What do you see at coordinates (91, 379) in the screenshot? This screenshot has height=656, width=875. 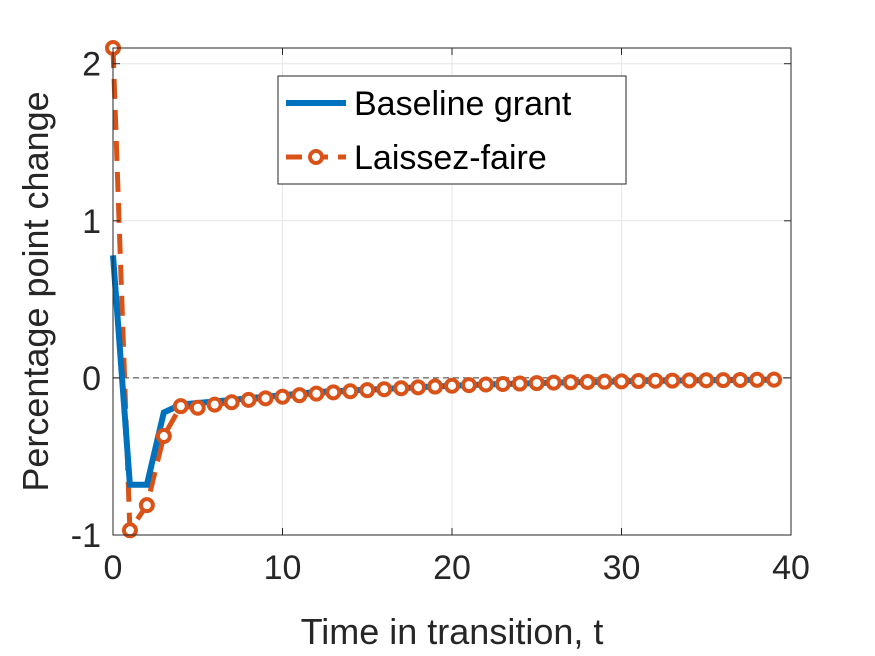 I see `y-tick-label: 0` at bounding box center [91, 379].